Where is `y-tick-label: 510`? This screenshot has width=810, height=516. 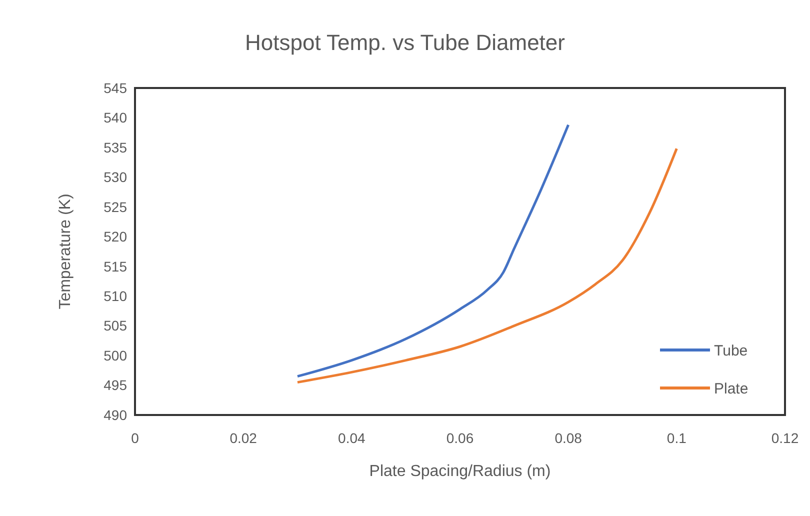 y-tick-label: 510 is located at coordinates (116, 296).